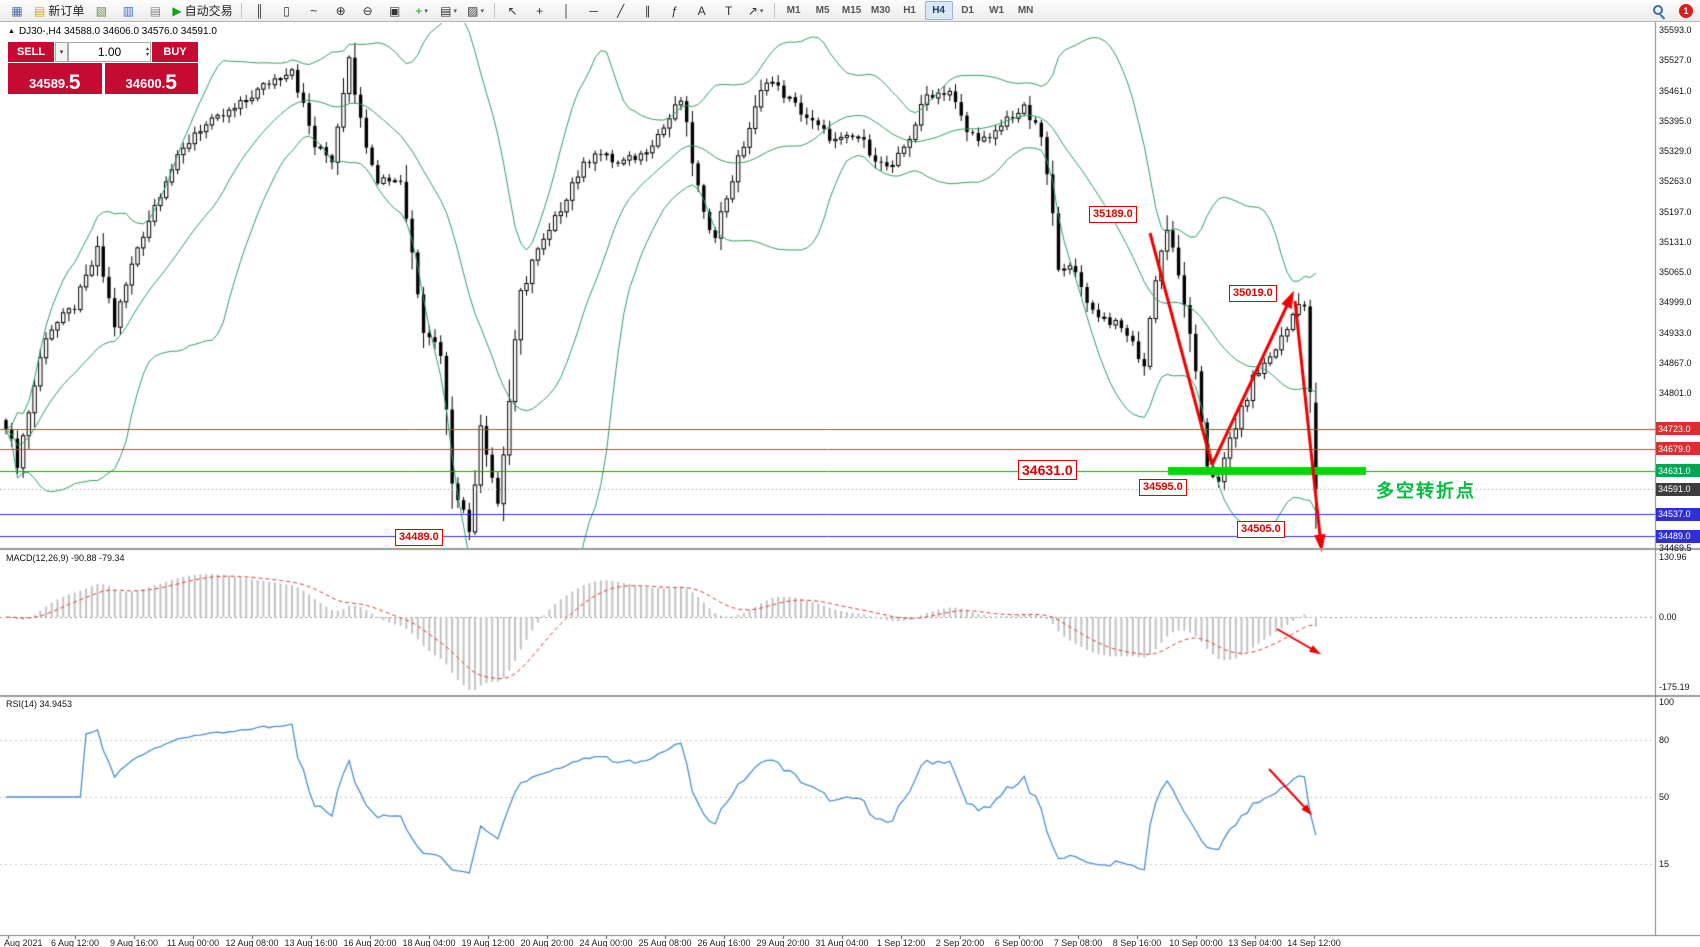 The width and height of the screenshot is (1700, 947). Describe the element at coordinates (155, 11) in the screenshot. I see `navigator-button: ▤` at that location.